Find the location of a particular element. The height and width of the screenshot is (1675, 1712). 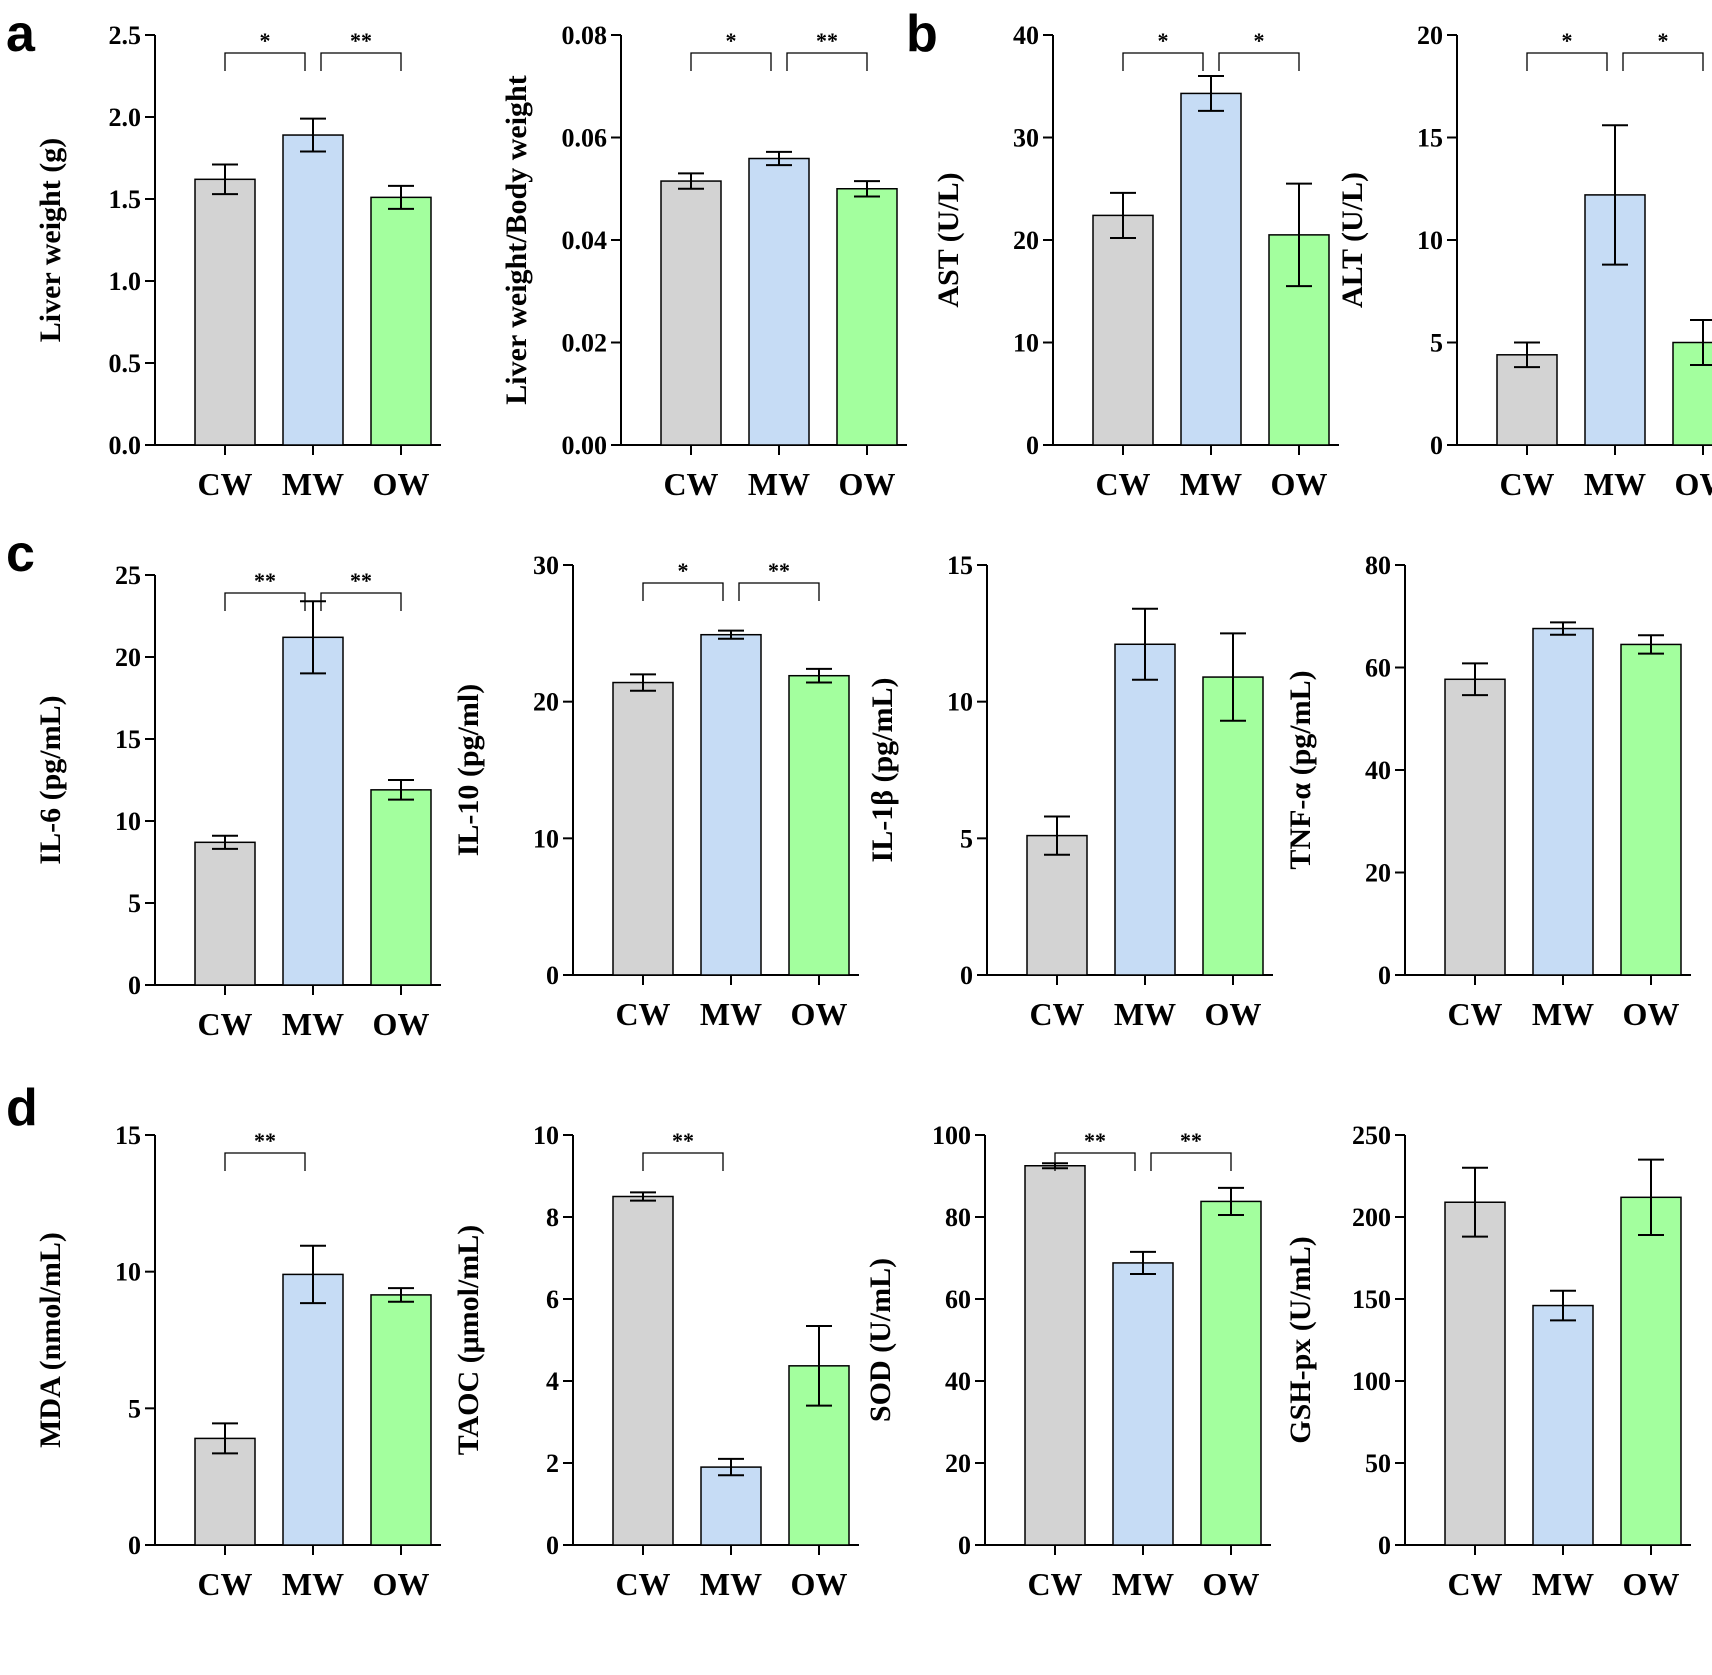

chart-sod: 0 20 40 60 80 100 SOD (U/mL) CW MW OW ** ** is located at coordinates (1067, 1361).